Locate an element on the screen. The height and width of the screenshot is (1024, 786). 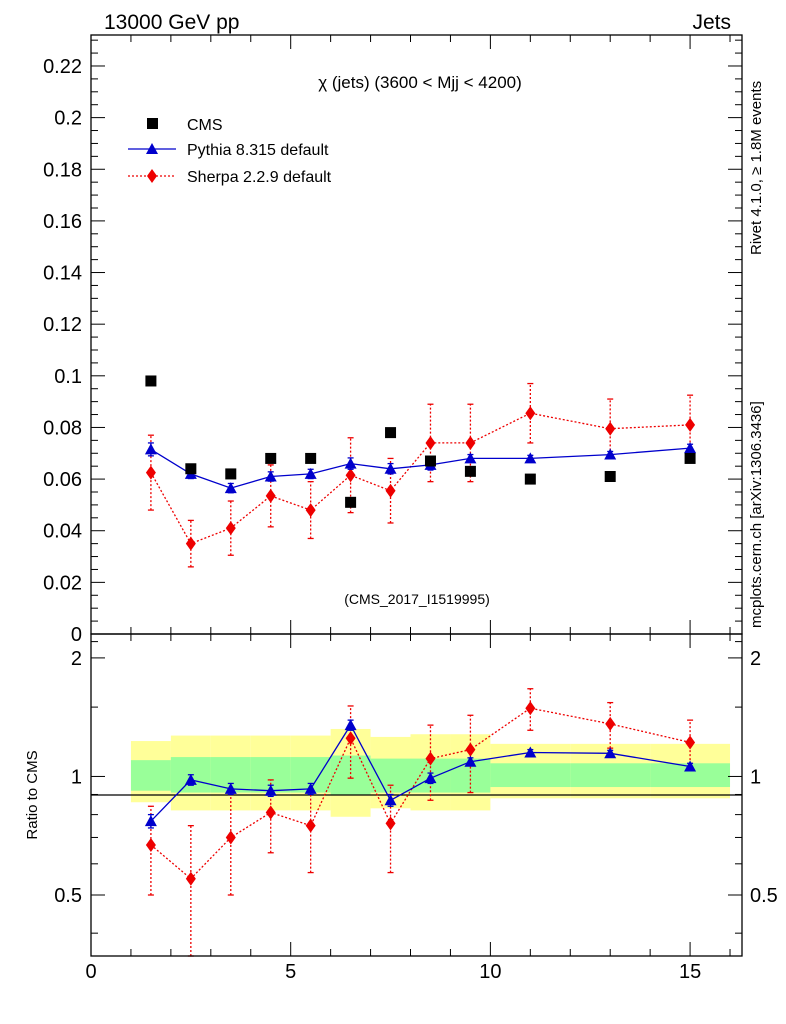
sherpa-line is located at coordinates (420, 478).